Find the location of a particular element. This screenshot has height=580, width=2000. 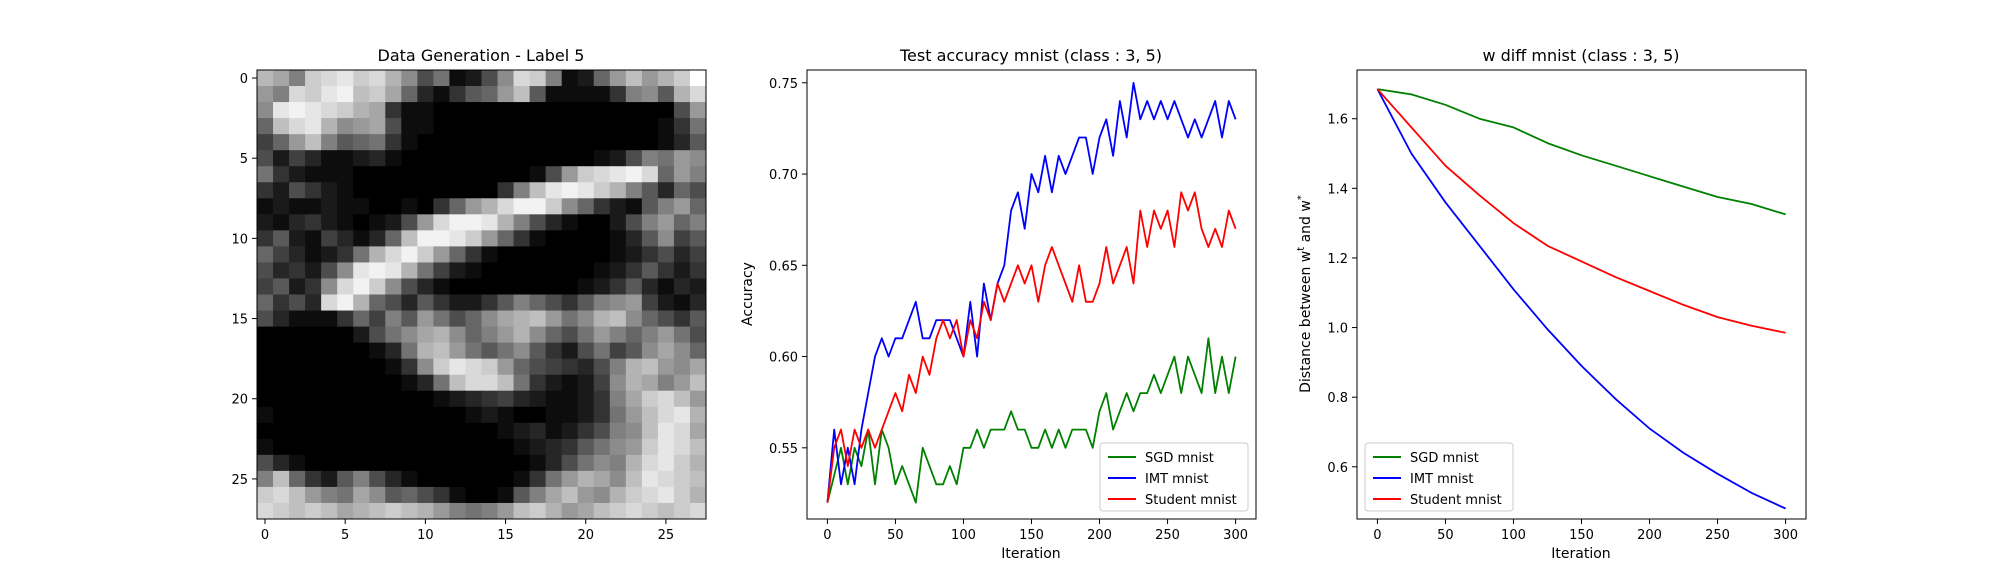

acc-legend-label: Student mnist is located at coordinates (1191, 500).